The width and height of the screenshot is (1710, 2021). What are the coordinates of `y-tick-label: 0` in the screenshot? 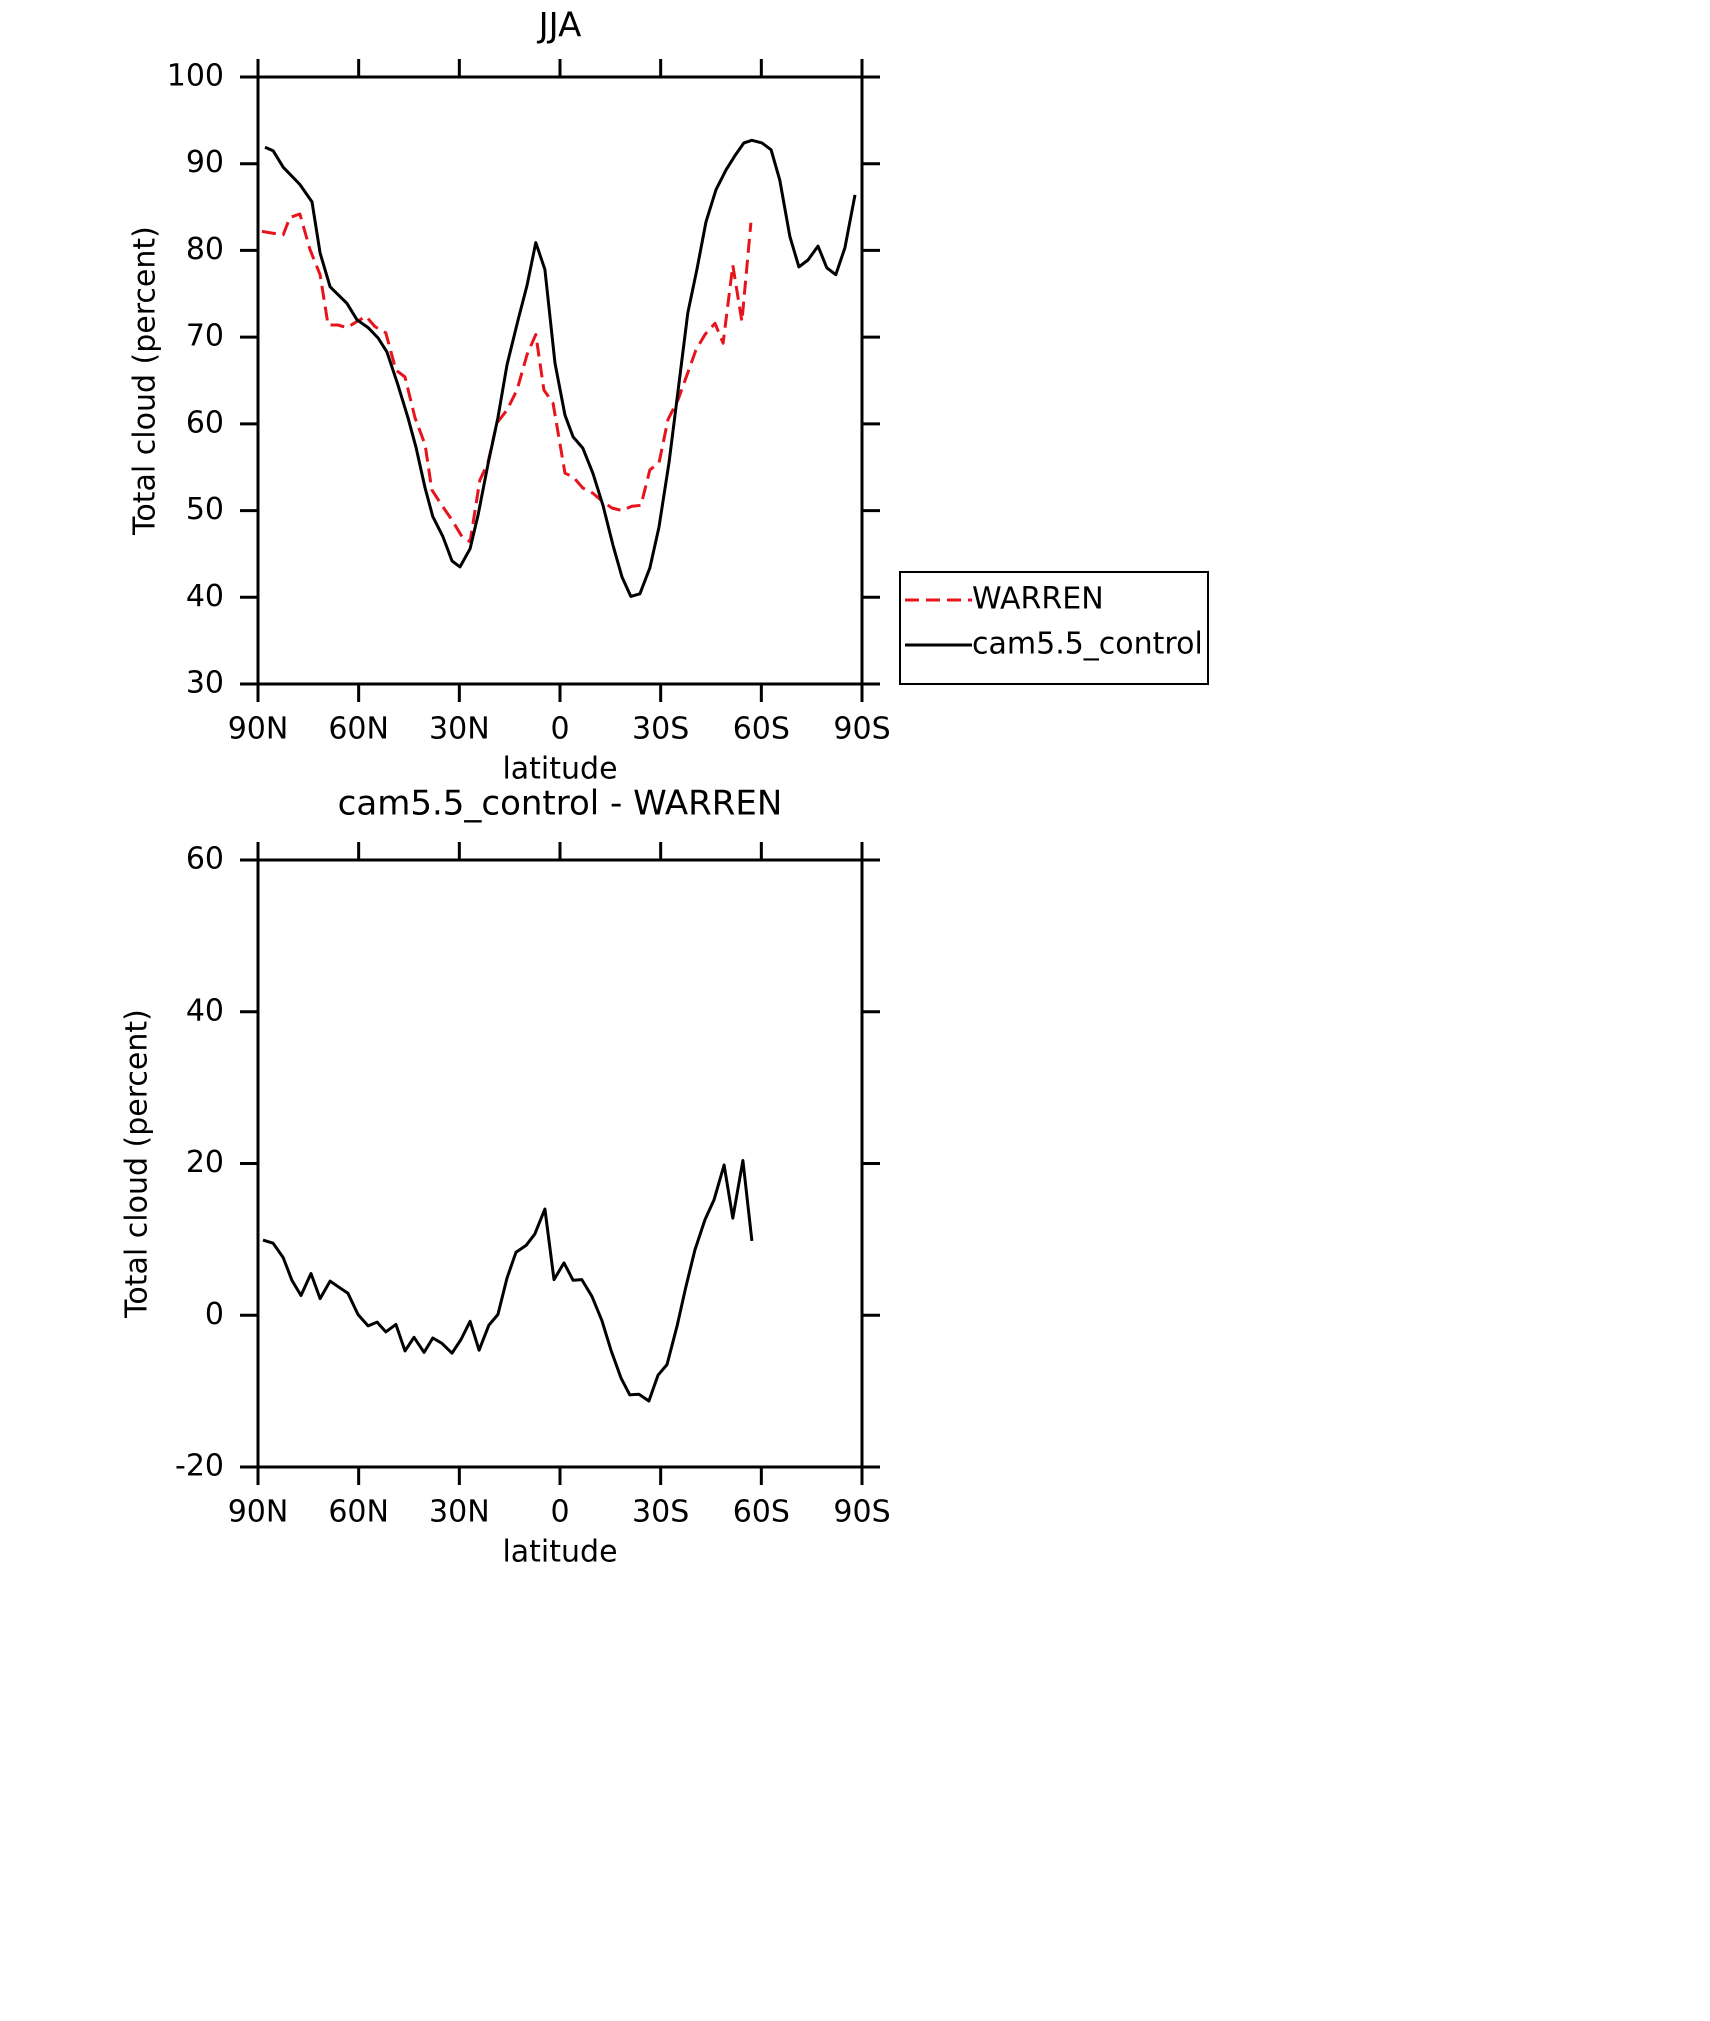 It's located at (214, 1314).